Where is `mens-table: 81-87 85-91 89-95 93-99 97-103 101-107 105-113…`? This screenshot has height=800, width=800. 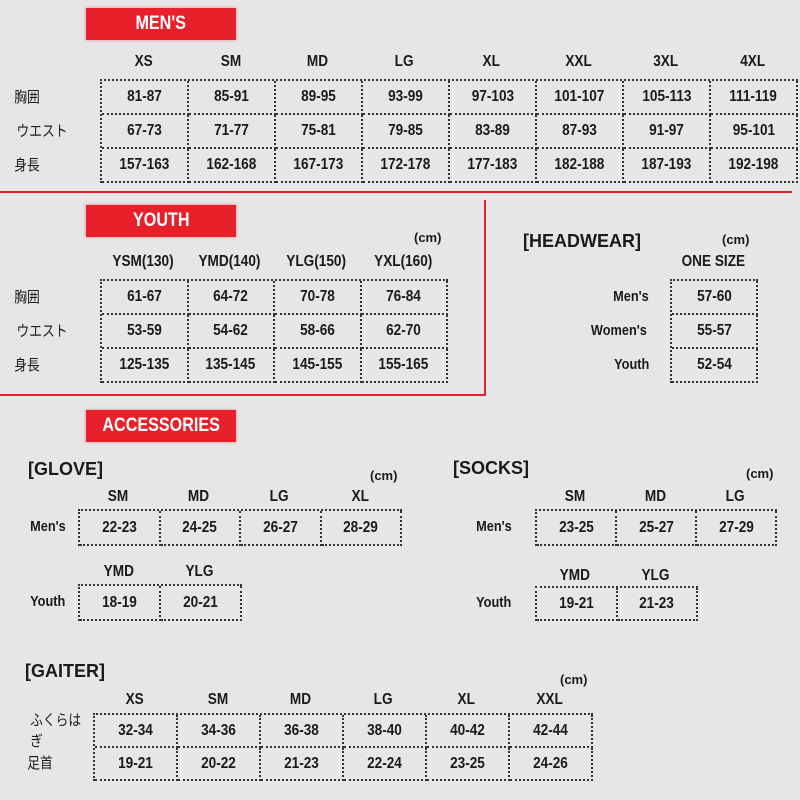 mens-table: 81-87 85-91 89-95 93-99 97-103 101-107 105-113… is located at coordinates (449, 131).